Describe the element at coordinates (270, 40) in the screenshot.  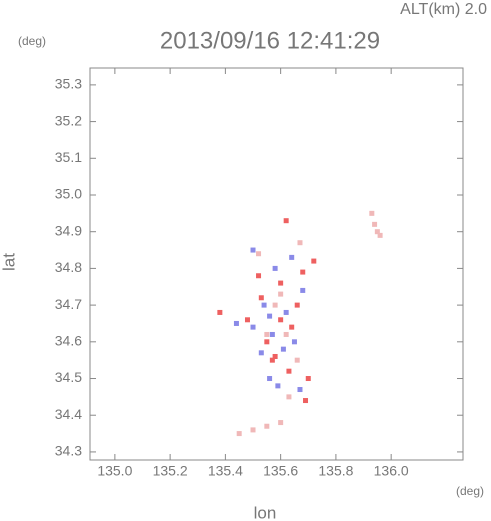
I see `chart-title: 2013/09/16 12:41:29` at that location.